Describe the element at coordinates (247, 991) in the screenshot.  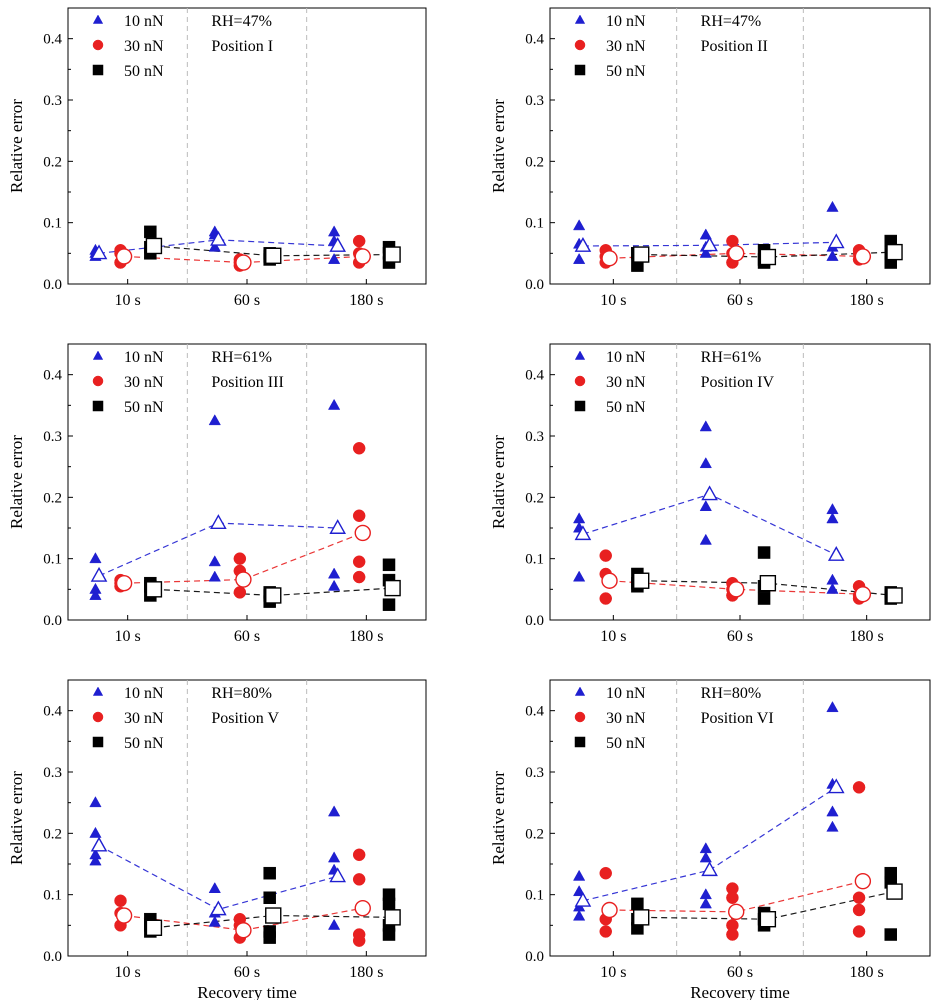
I see `x-axis-label: Recovery time` at that location.